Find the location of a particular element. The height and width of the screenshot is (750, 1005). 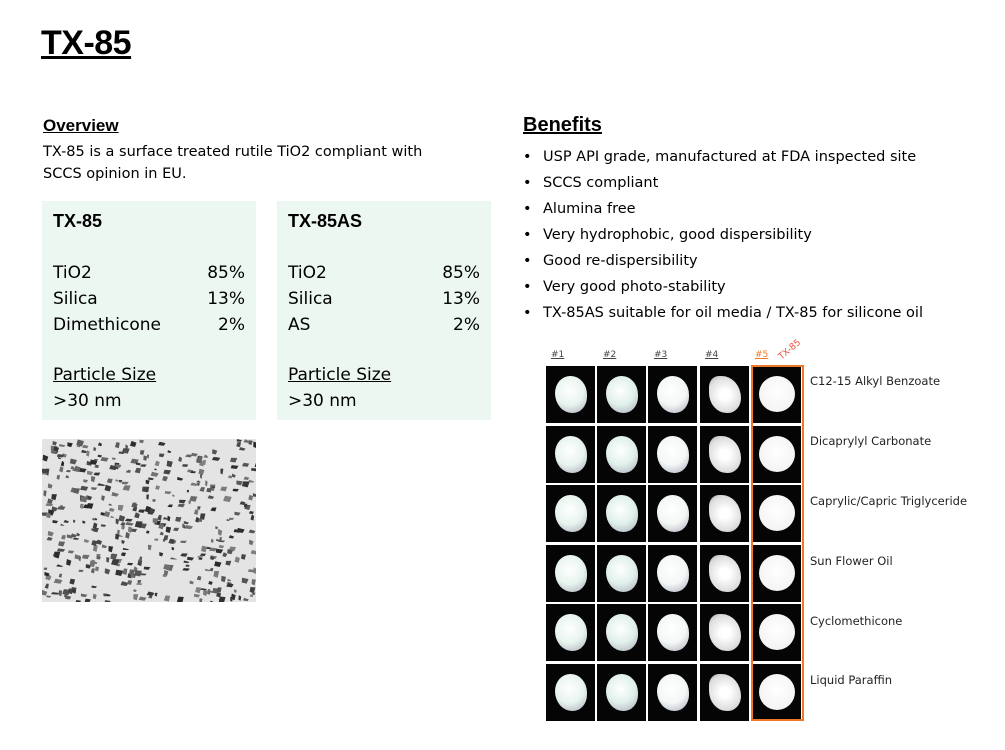

comp-row: TiO2 85% is located at coordinates (384, 273).